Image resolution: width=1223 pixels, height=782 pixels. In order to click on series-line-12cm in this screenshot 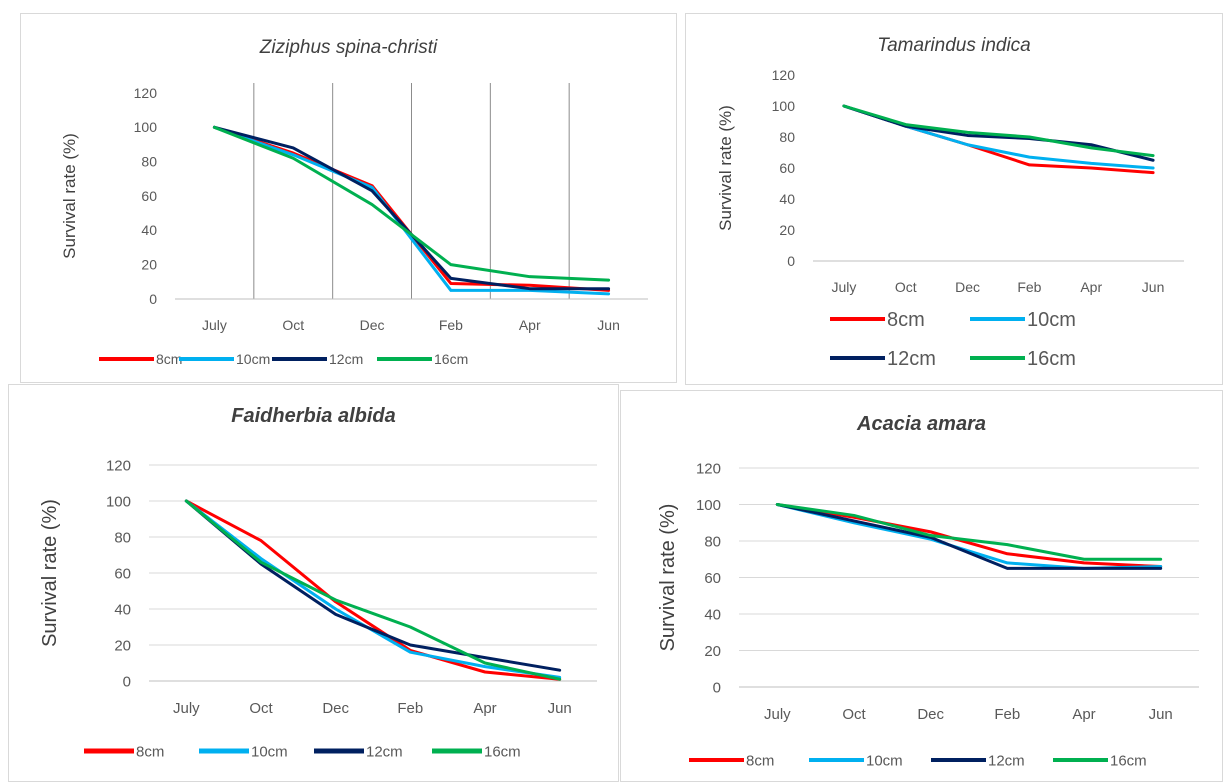, I will do `click(969, 536)`.